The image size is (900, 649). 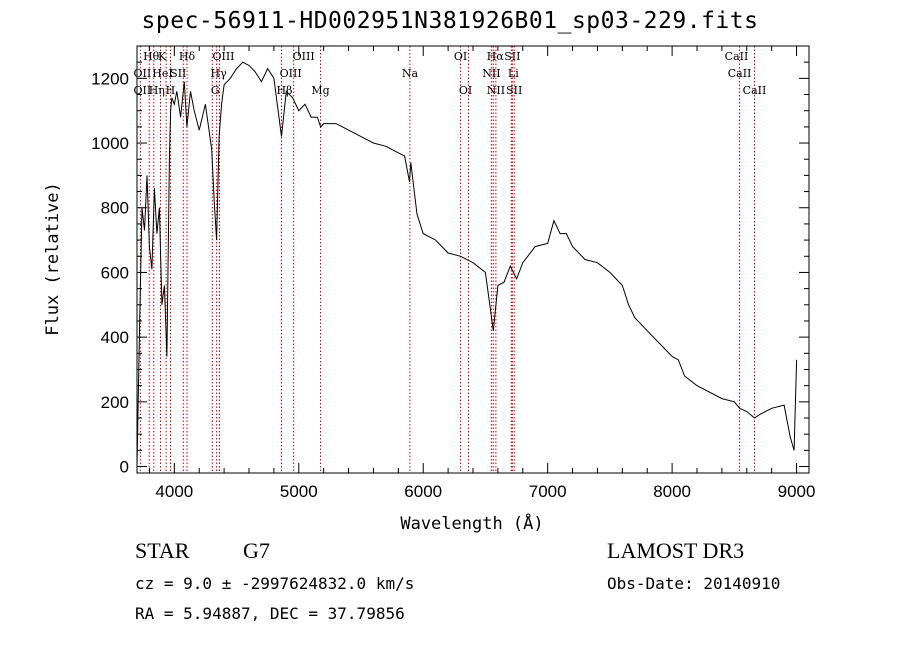 What do you see at coordinates (174, 491) in the screenshot?
I see `x-tick-label: 4000` at bounding box center [174, 491].